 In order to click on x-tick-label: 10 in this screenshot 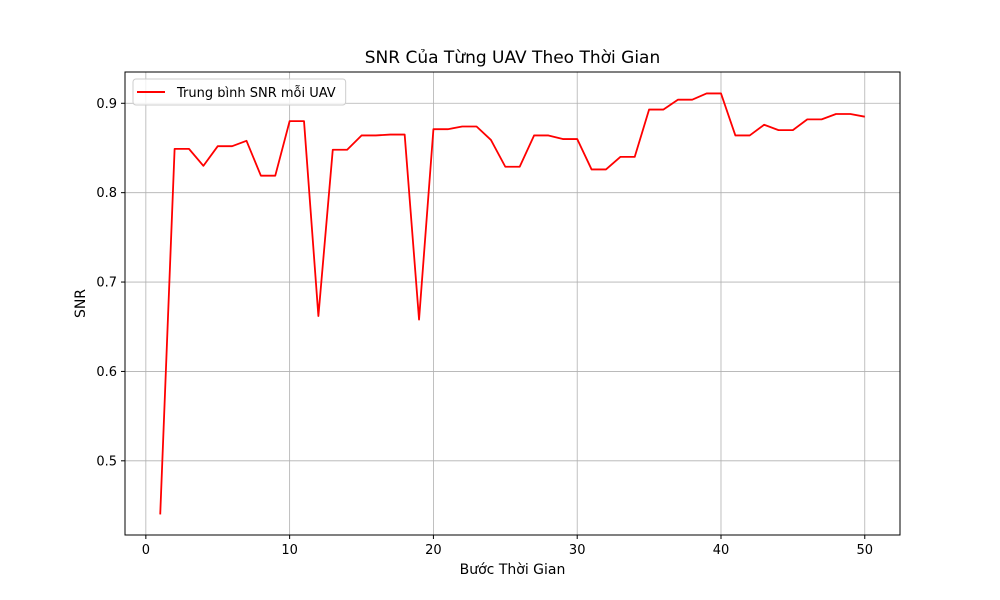, I will do `click(289, 550)`.